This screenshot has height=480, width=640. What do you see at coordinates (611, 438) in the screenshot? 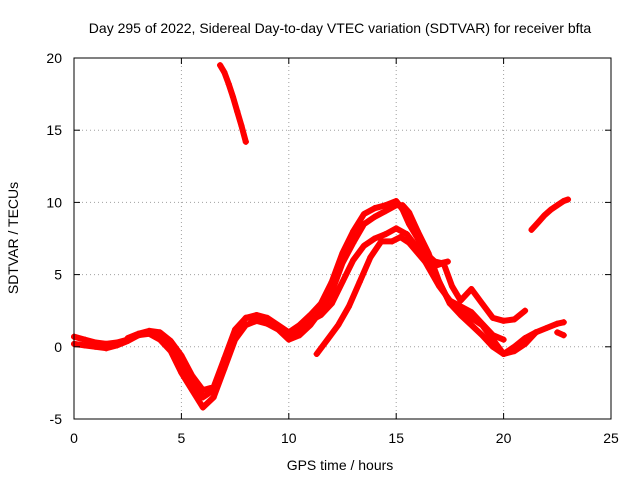
I see `x-tick-label: 25` at bounding box center [611, 438].